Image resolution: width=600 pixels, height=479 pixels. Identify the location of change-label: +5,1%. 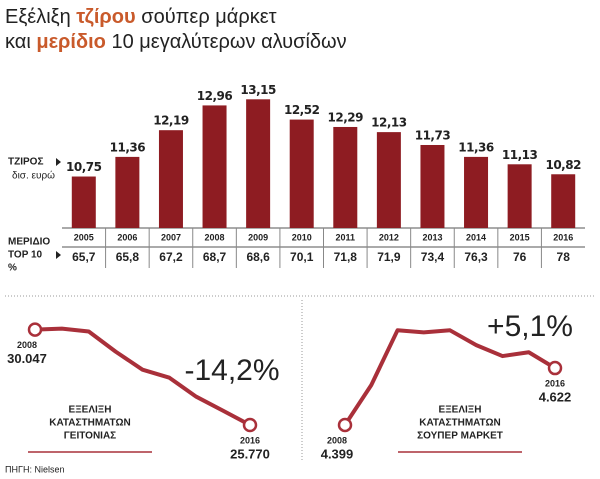
(530, 326).